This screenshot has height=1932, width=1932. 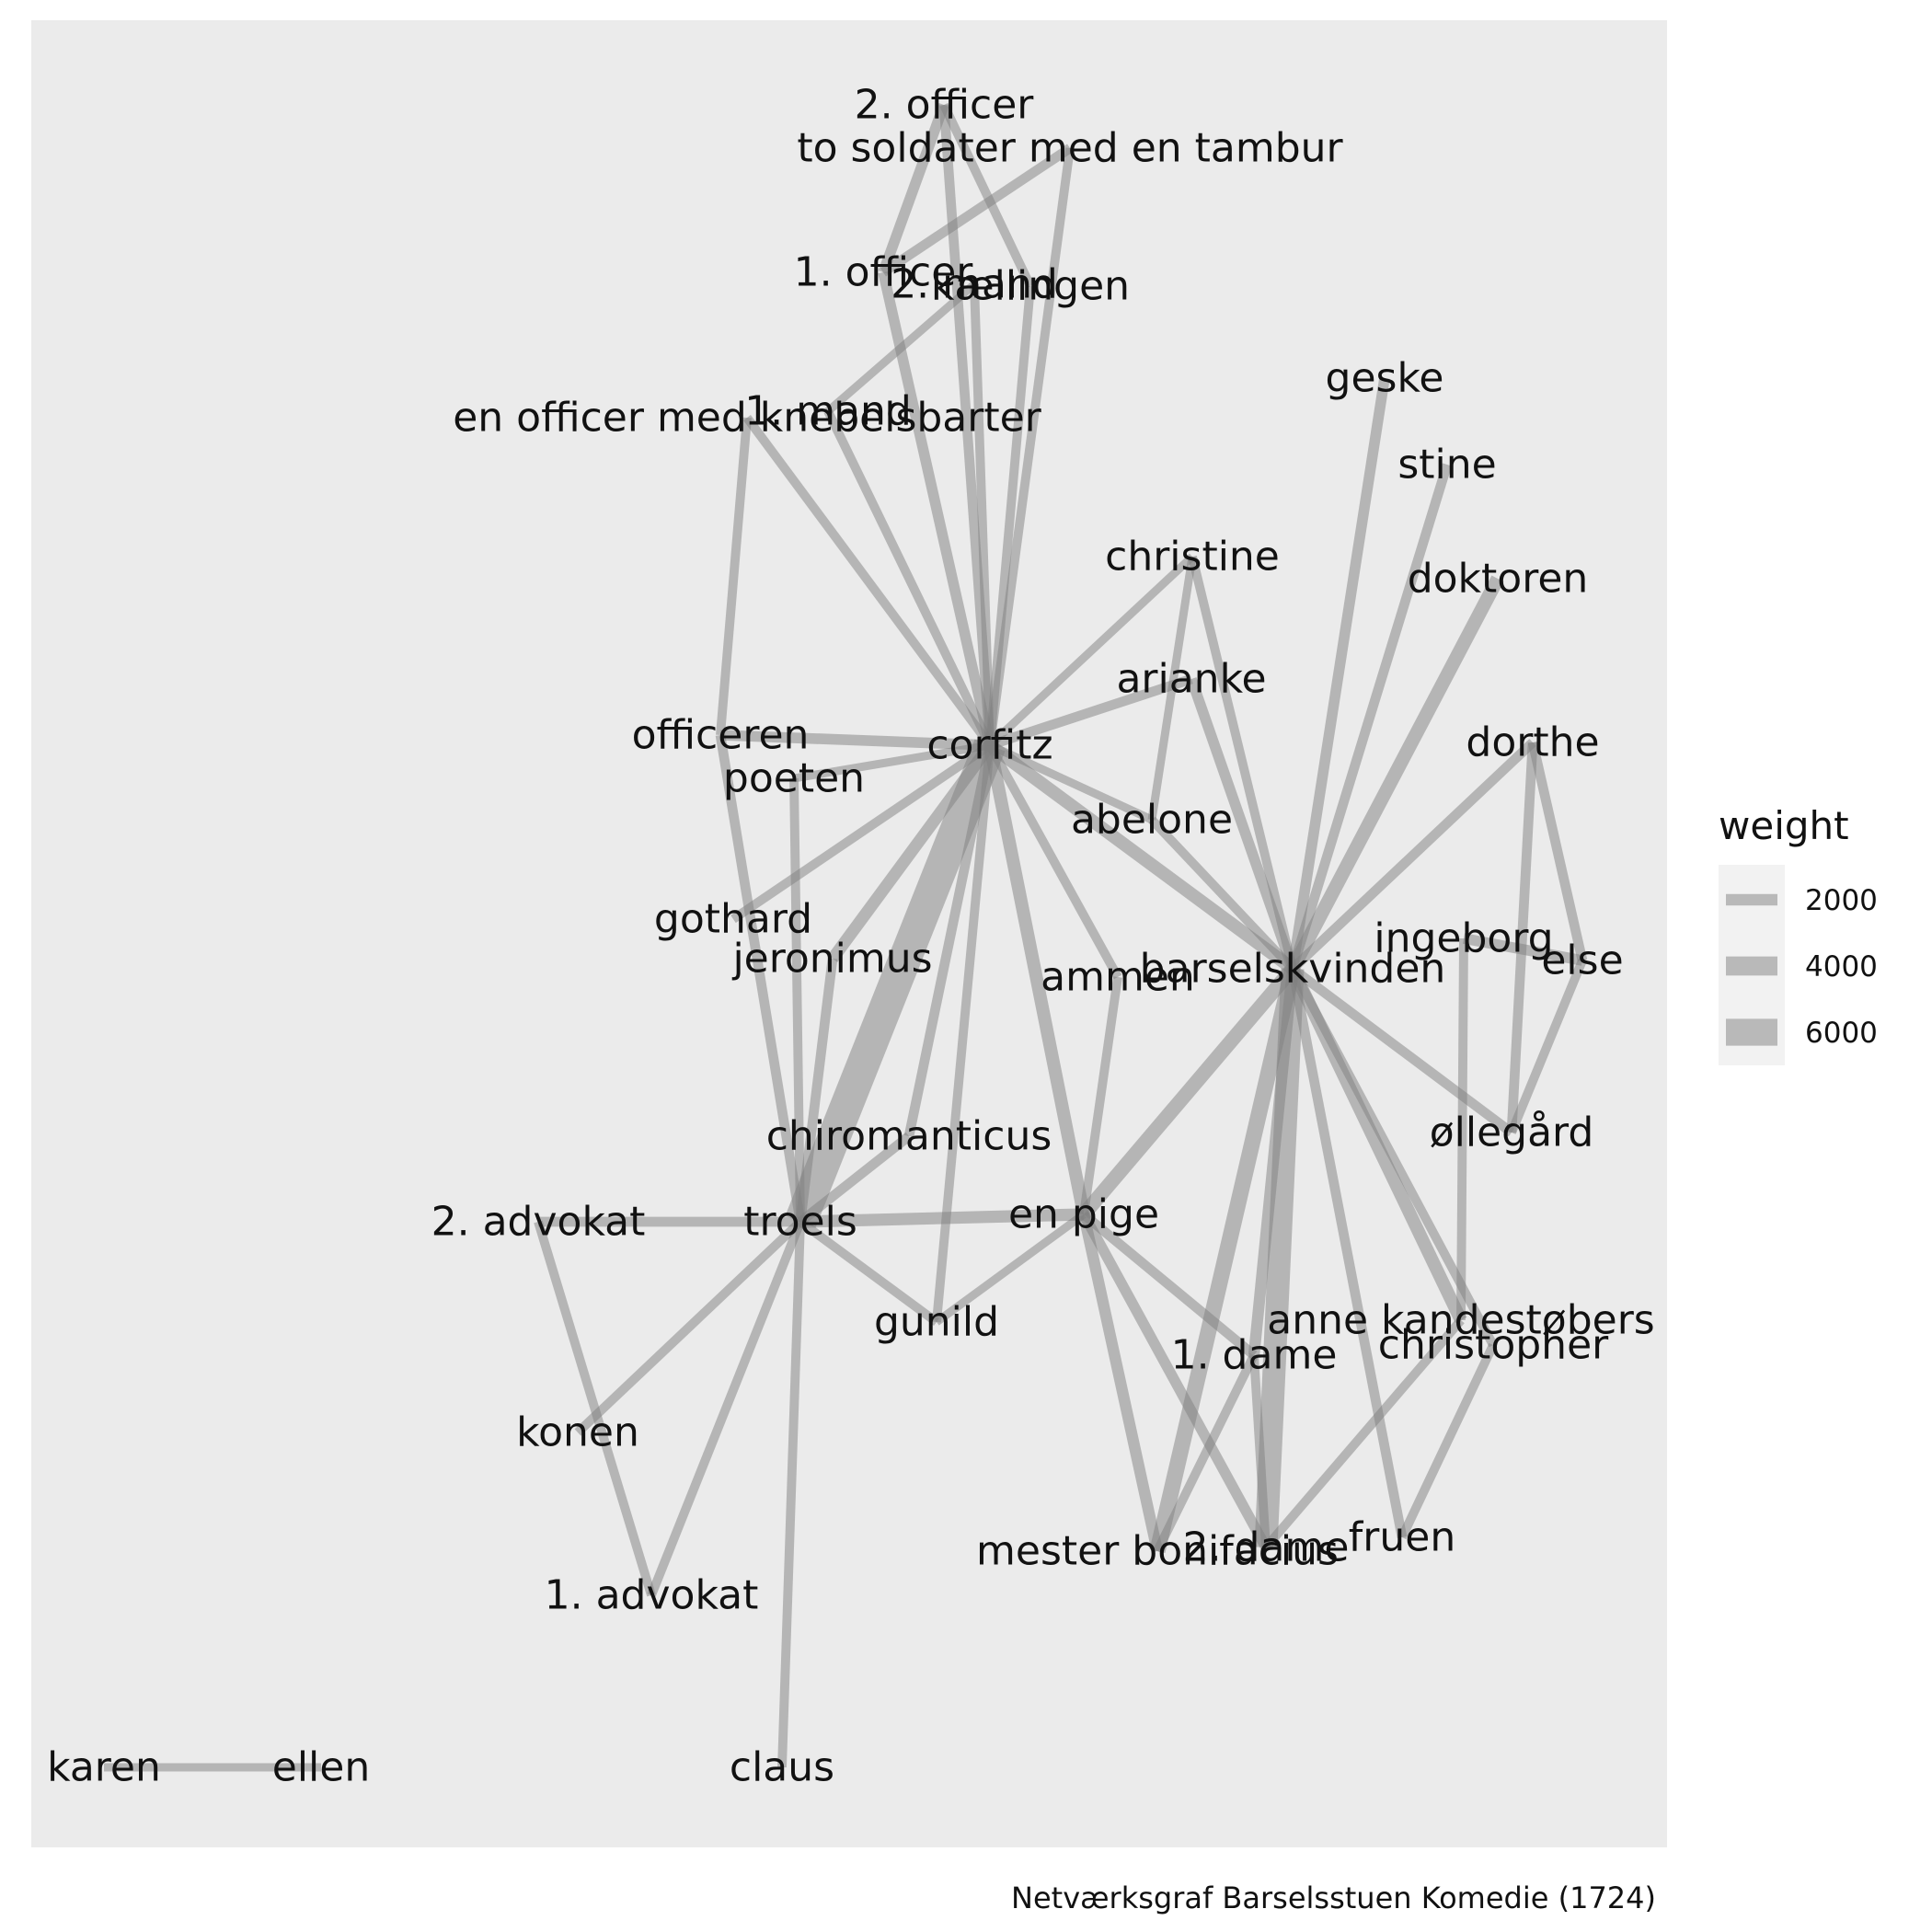 I want to click on edge-barselskvinden-stine, so click(x=1370, y=717).